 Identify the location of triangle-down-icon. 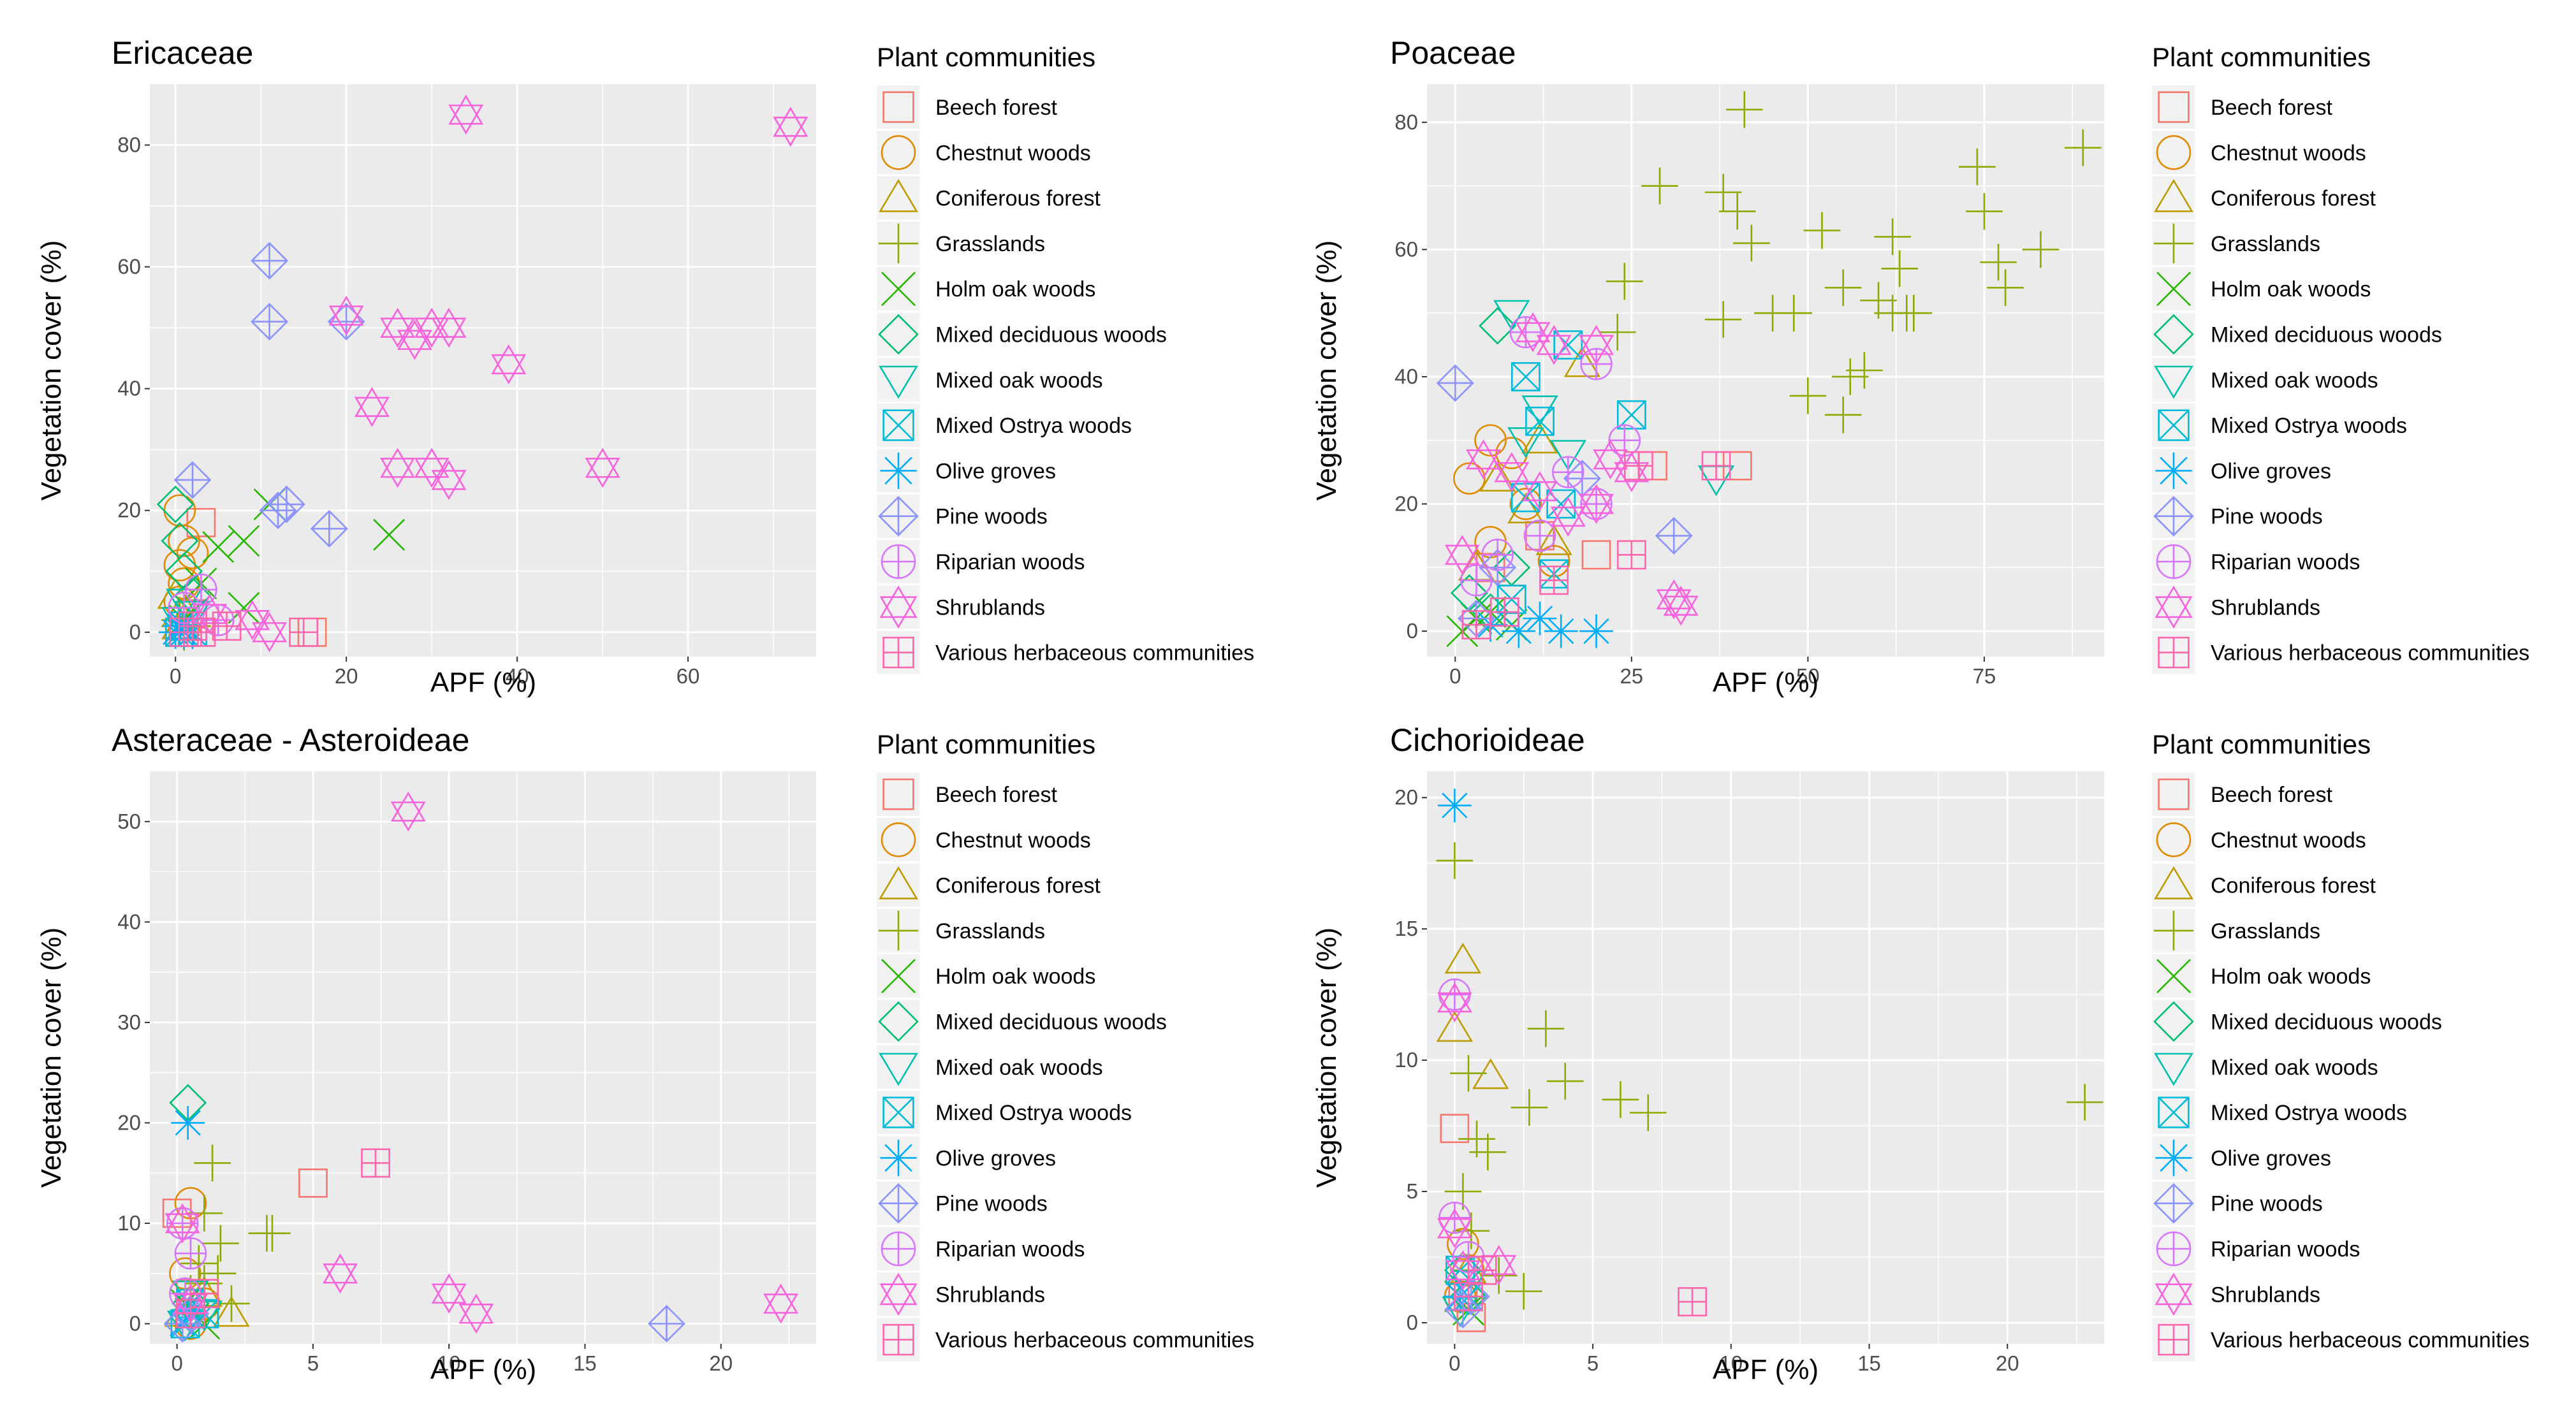
(898, 382).